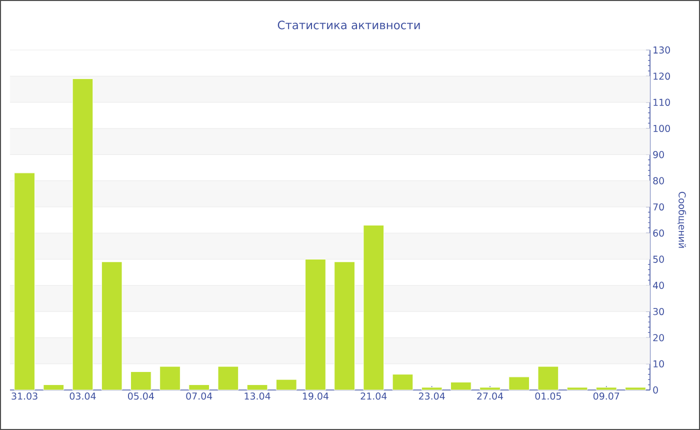 The height and width of the screenshot is (430, 700). What do you see at coordinates (662, 50) in the screenshot?
I see `y-tick-label: 130` at bounding box center [662, 50].